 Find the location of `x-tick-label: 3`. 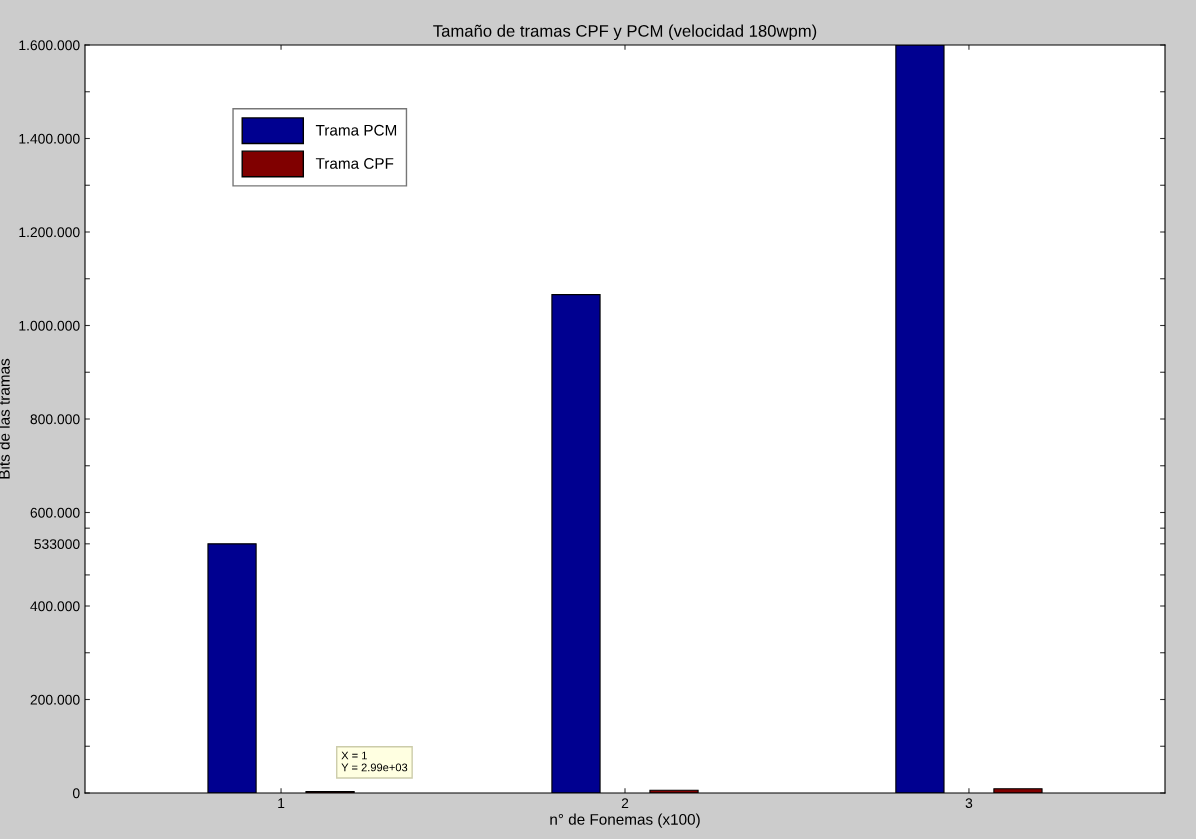

x-tick-label: 3 is located at coordinates (969, 803).